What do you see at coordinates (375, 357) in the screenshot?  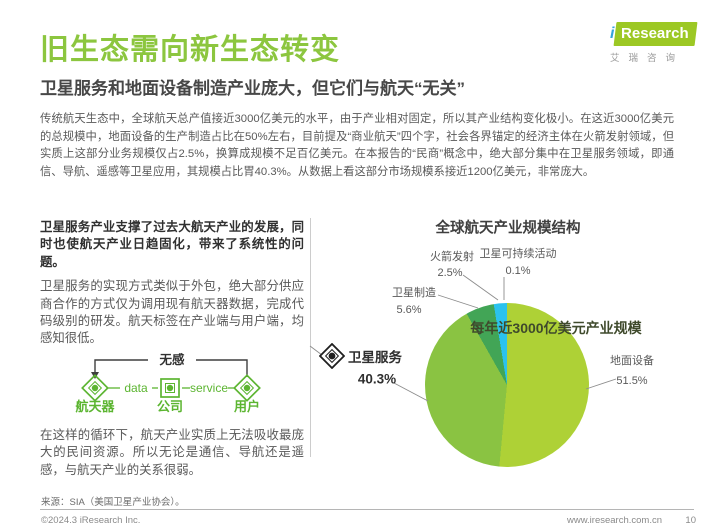 I see `label-satellite-services: 卫星服务` at bounding box center [375, 357].